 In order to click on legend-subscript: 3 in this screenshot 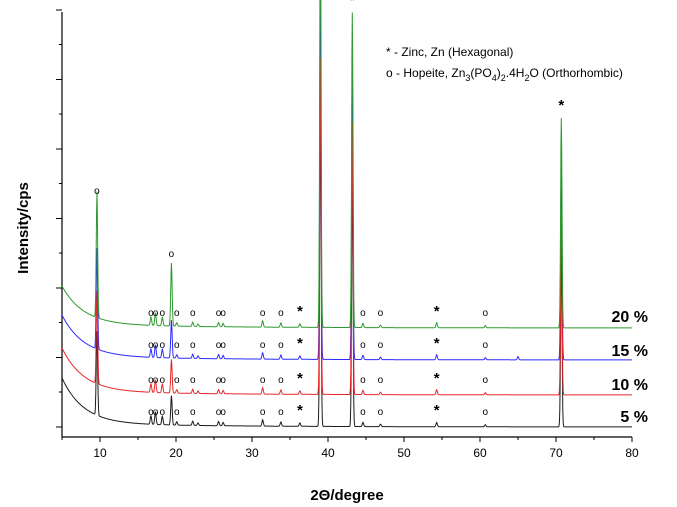, I will do `click(467, 78)`.